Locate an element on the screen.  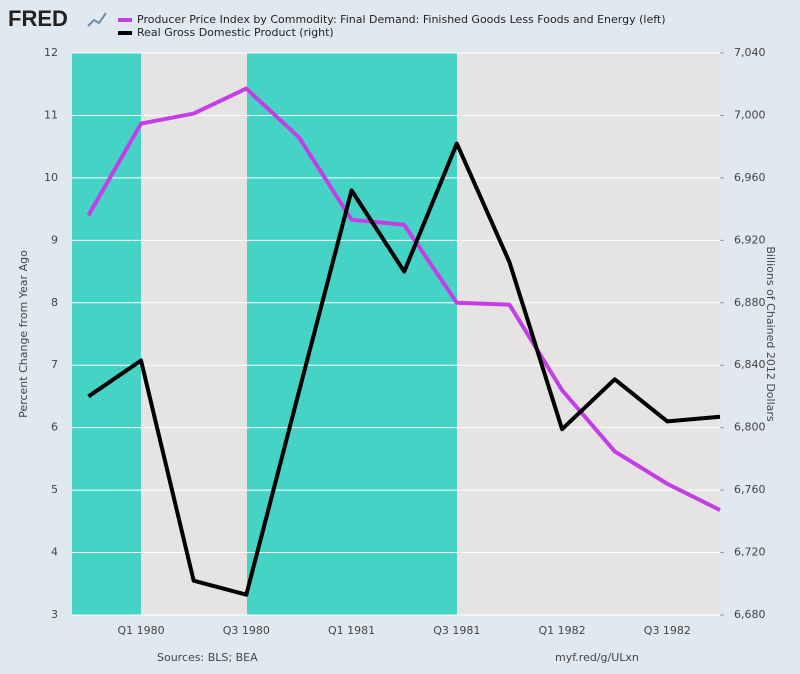
y2-tick-label: 6,920 is located at coordinates (750, 239).